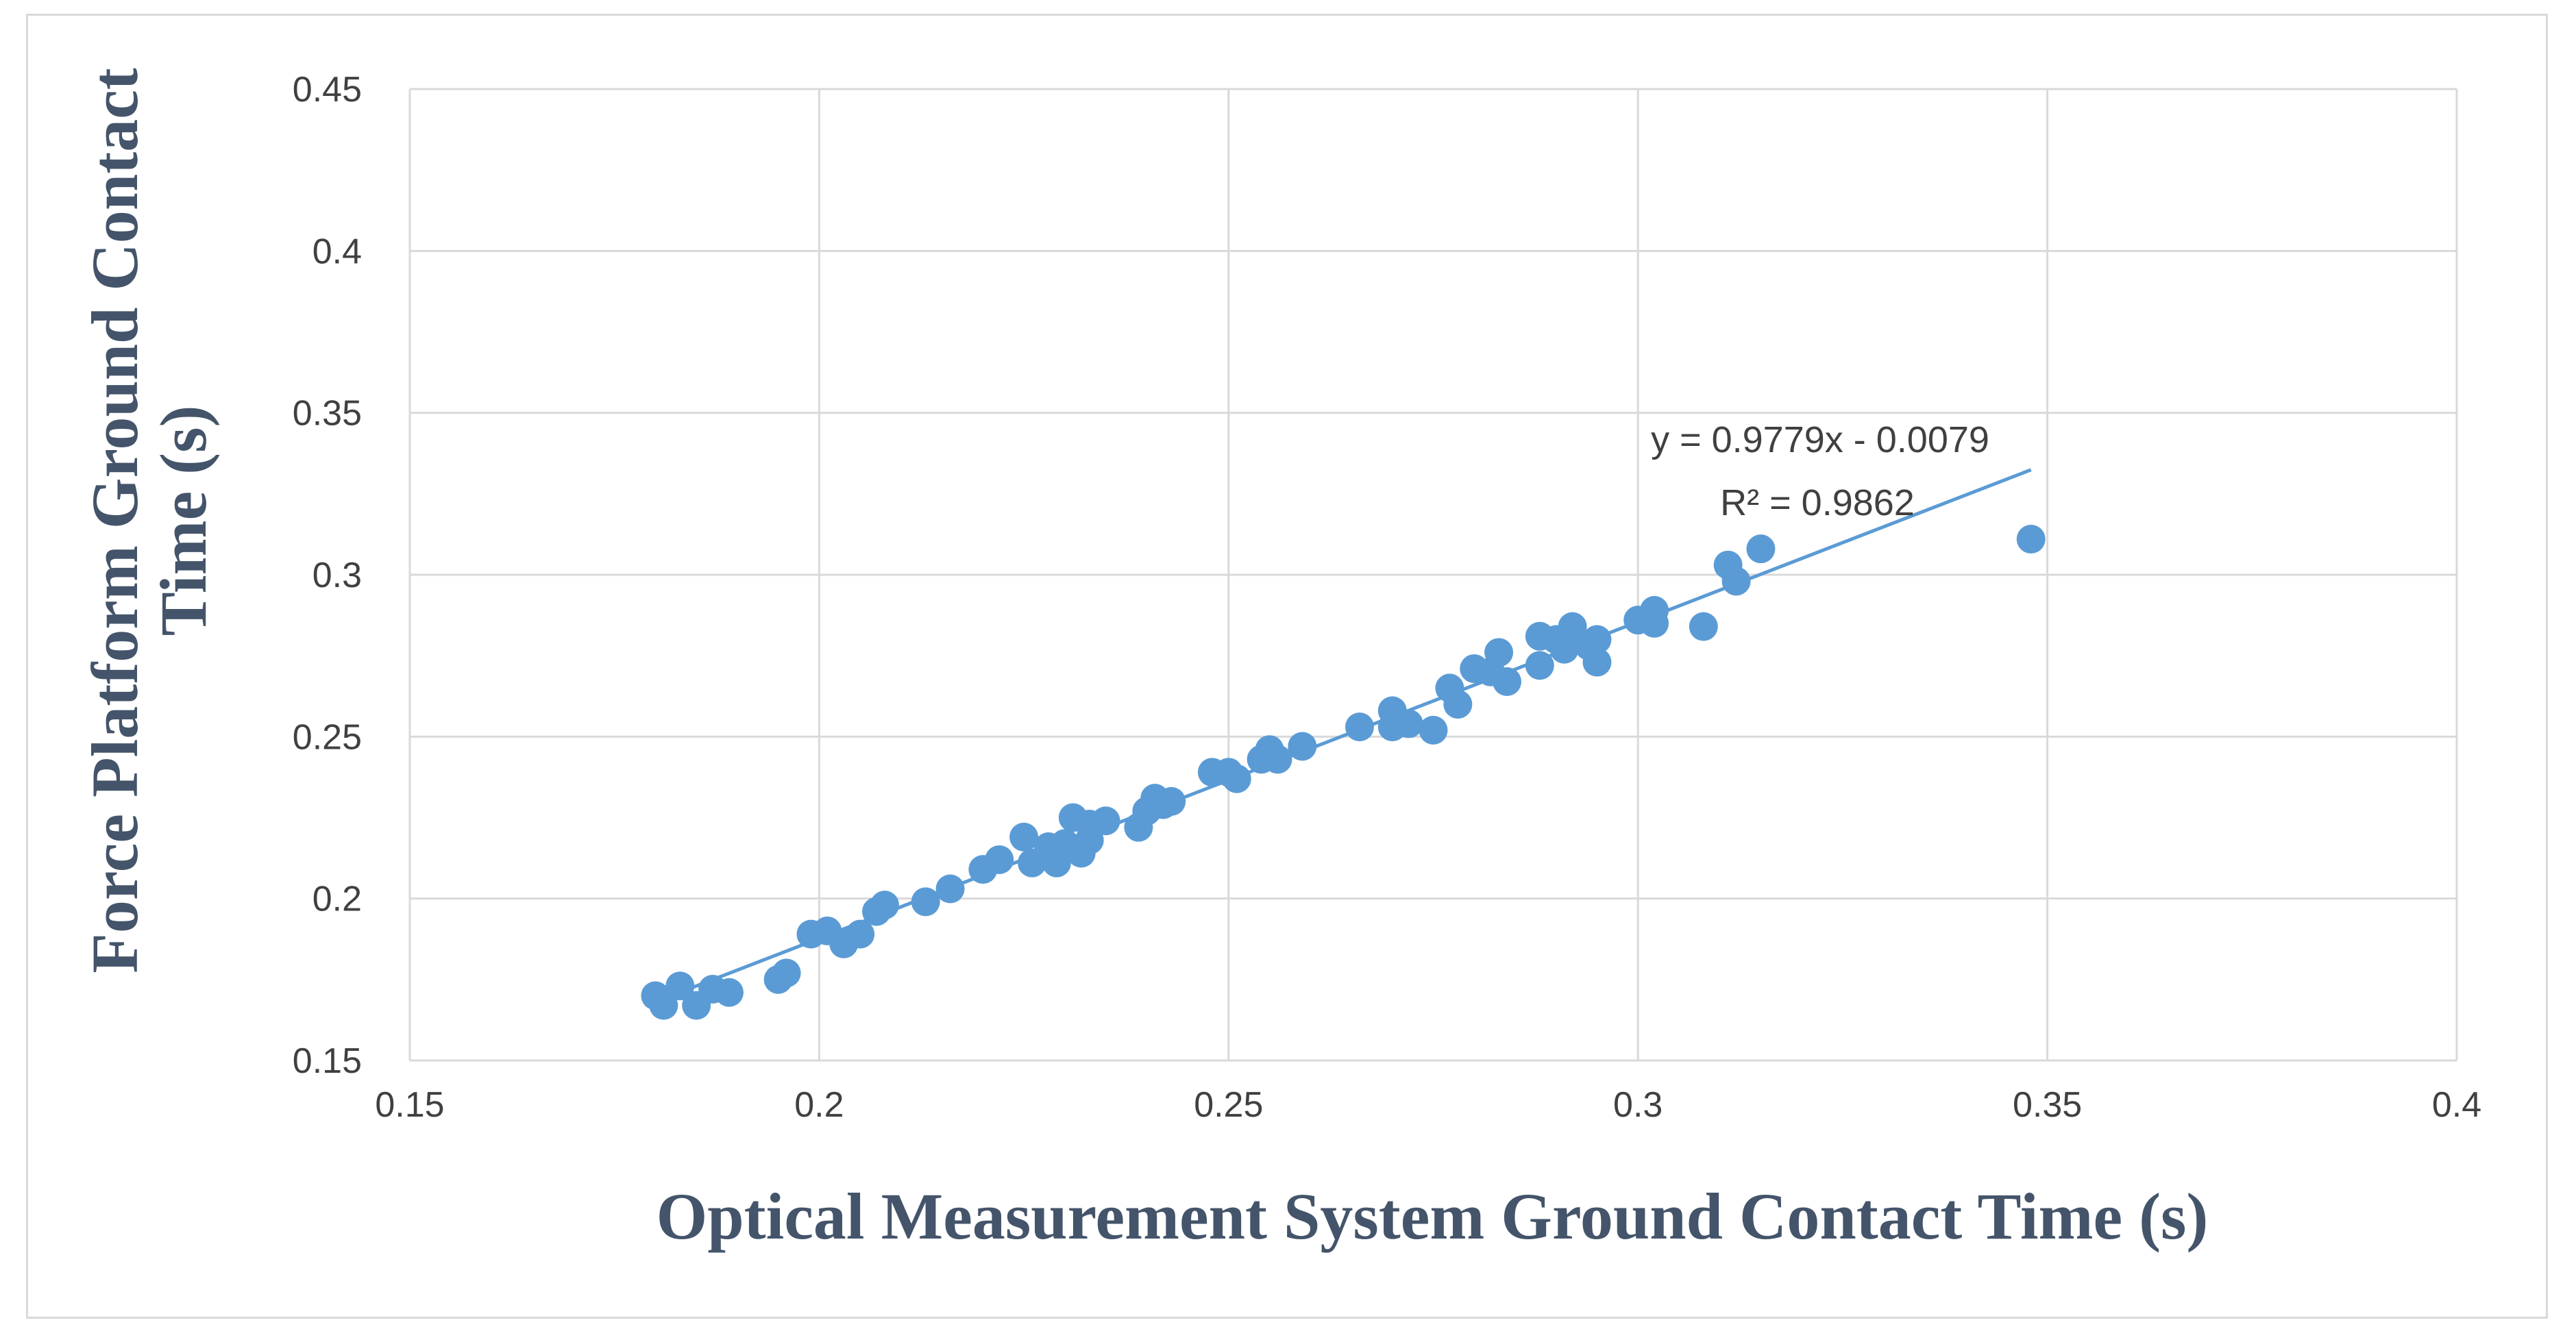 The height and width of the screenshot is (1342, 2576). Describe the element at coordinates (337, 900) in the screenshot. I see `y-tick-label: 0.2` at that location.